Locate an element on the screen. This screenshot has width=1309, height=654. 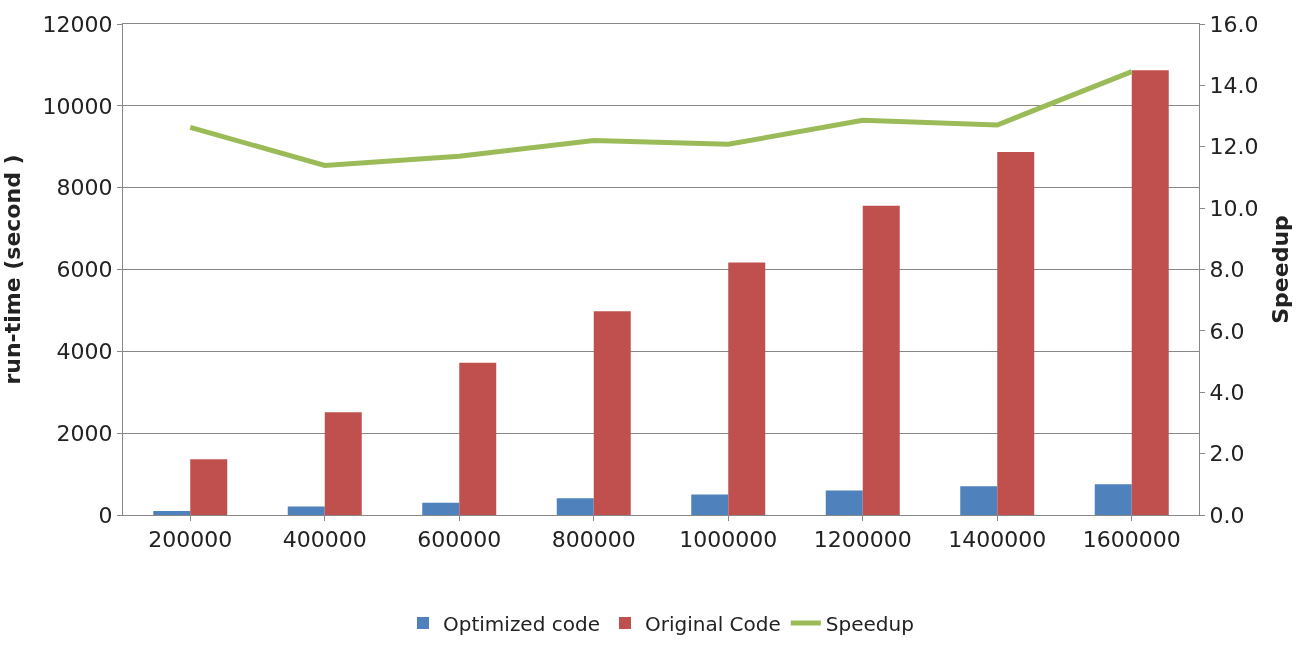
y2-tick-label: 4.0 is located at coordinates (1227, 392).